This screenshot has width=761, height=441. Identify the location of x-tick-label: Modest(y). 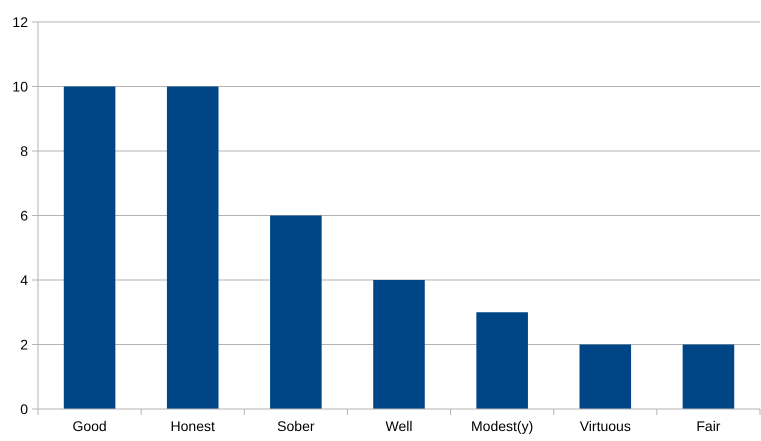
(502, 426).